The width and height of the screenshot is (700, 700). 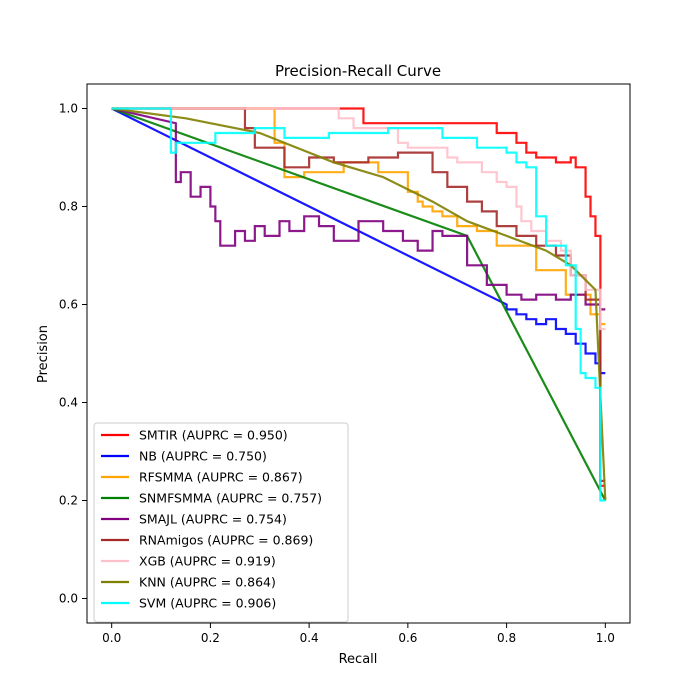 What do you see at coordinates (68, 501) in the screenshot?
I see `y-tick-label: 0.2` at bounding box center [68, 501].